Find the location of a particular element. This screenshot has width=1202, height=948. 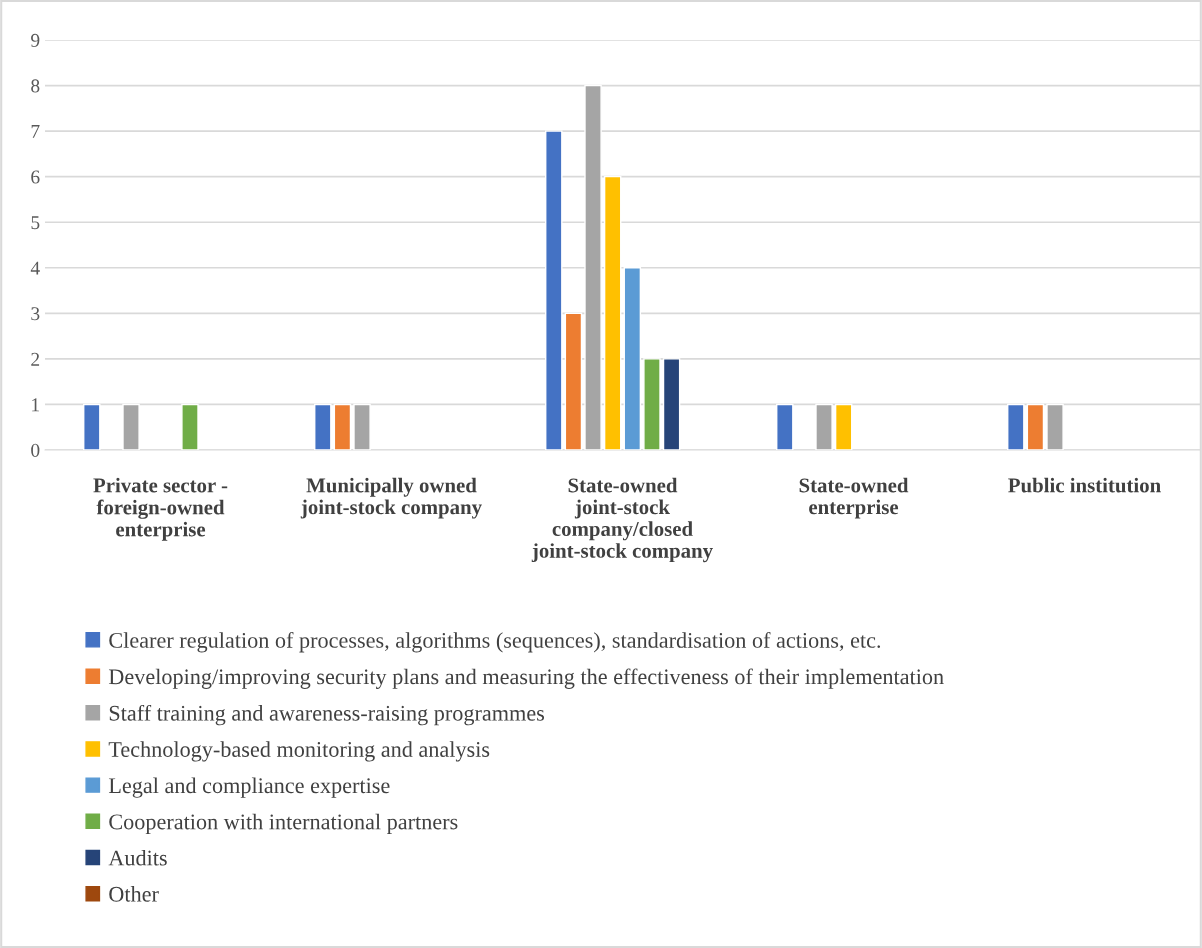

y-tick-label: 5 is located at coordinates (35, 223).